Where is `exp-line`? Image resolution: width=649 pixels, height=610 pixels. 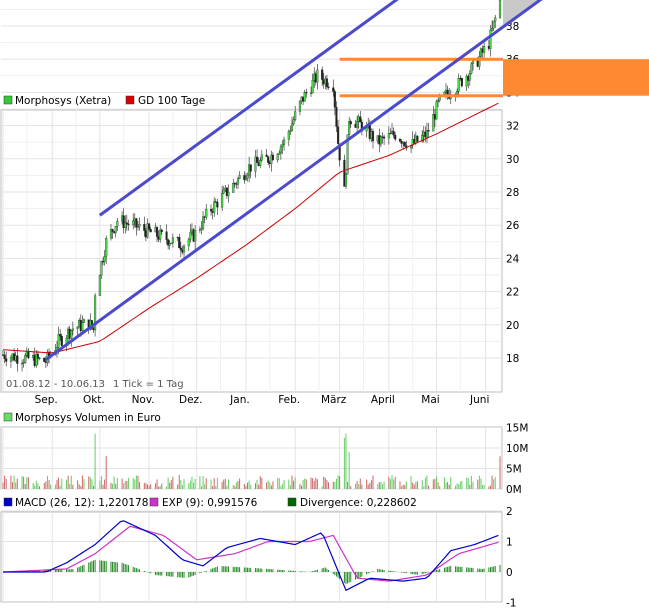
exp-line is located at coordinates (250, 553).